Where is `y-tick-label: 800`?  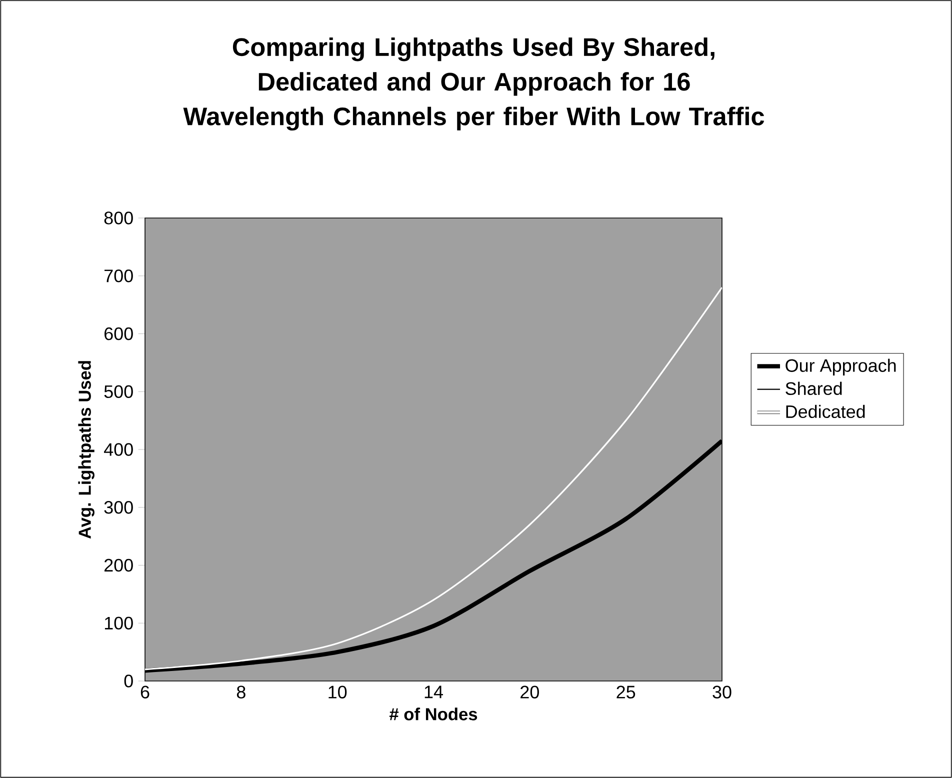
y-tick-label: 800 is located at coordinates (118, 218).